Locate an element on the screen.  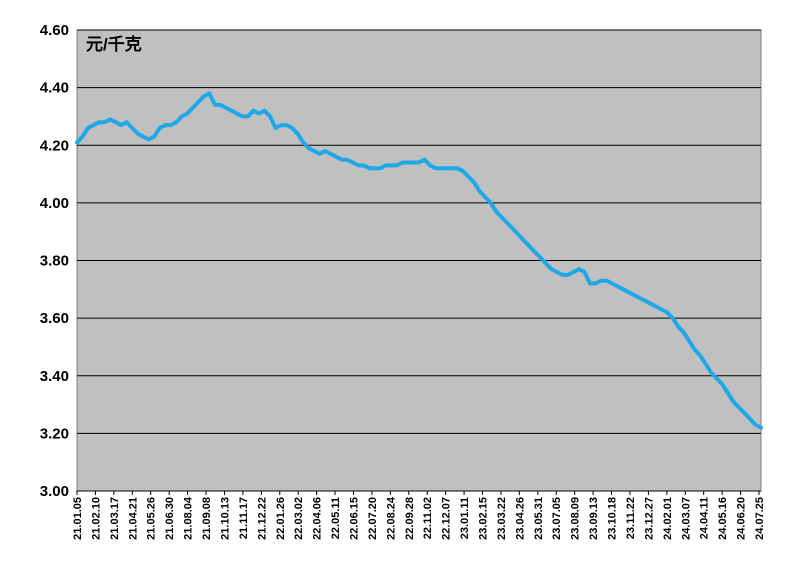
x-tick-label: 23.02.15 is located at coordinates (484, 518).